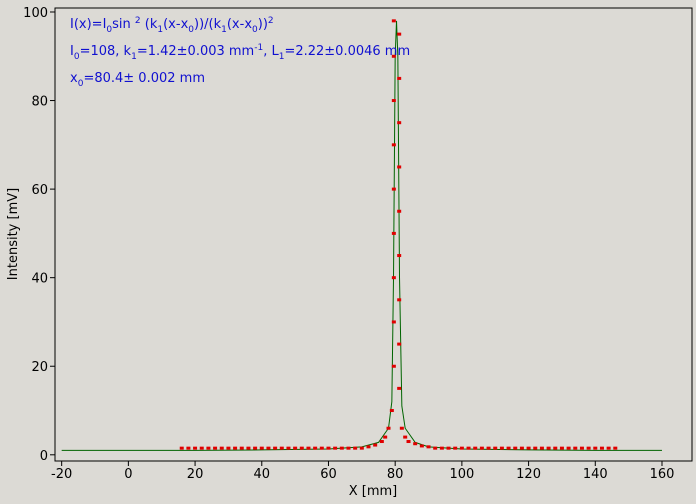 The height and width of the screenshot is (504, 696). What do you see at coordinates (123, 24) in the screenshot?
I see `annotation-part: sin` at bounding box center [123, 24].